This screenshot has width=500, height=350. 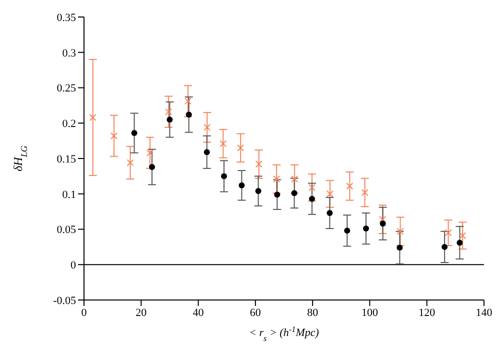 I want to click on x-tick-label: 140, so click(x=484, y=312).